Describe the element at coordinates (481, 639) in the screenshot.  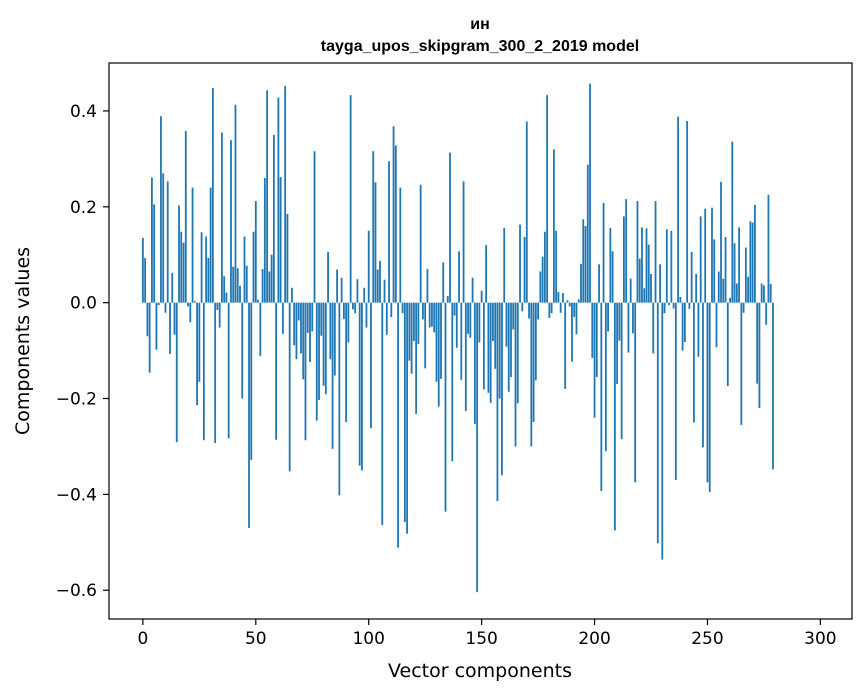
I see `x-tick-label: 150` at that location.